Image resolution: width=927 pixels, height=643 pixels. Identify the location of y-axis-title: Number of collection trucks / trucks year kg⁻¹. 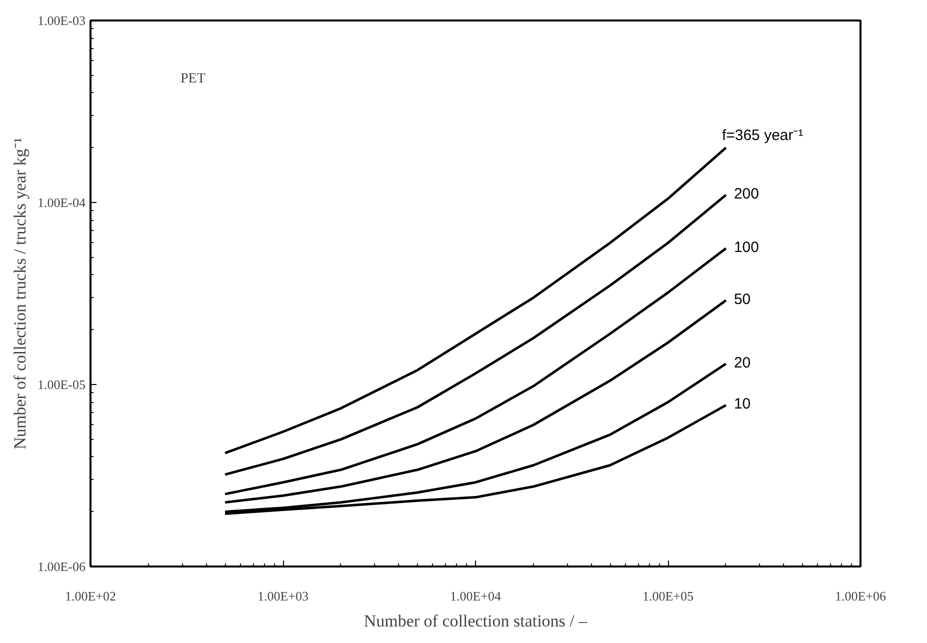
(20, 294).